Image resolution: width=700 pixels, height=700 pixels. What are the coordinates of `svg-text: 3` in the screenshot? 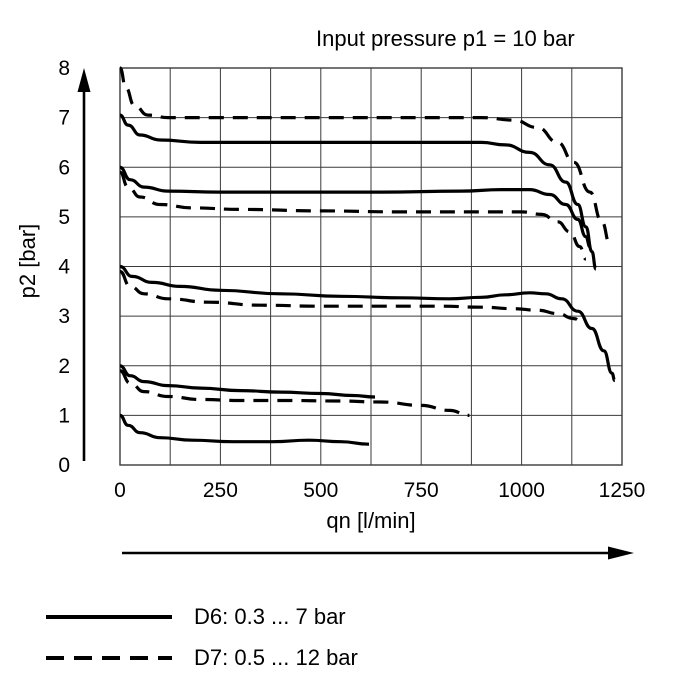 It's located at (64, 316).